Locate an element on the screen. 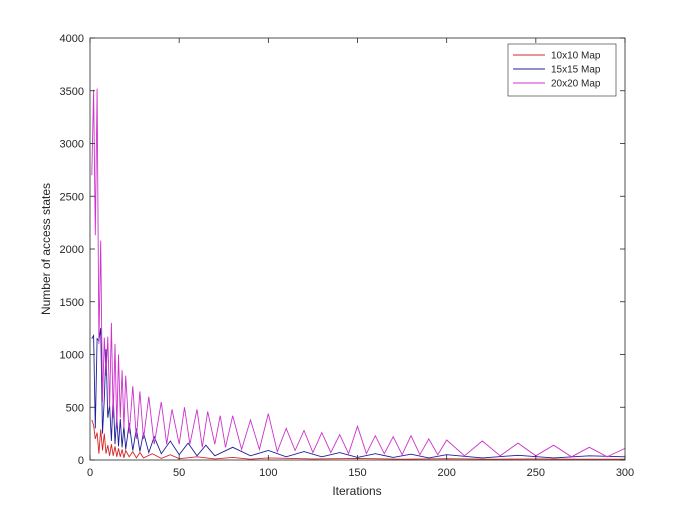 The width and height of the screenshot is (690, 517). y-tick-label: 2500 is located at coordinates (72, 197).